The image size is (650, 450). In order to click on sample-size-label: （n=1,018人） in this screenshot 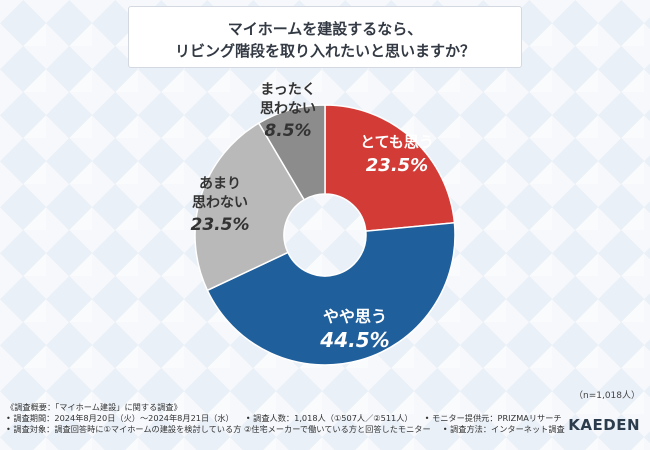, I will do `click(606, 396)`.